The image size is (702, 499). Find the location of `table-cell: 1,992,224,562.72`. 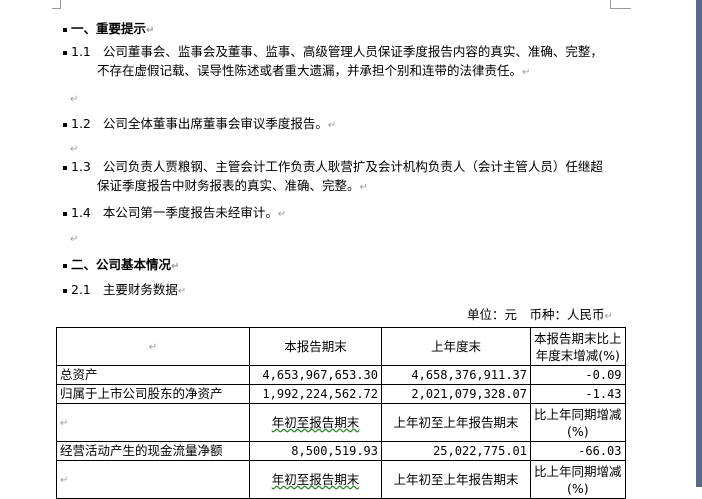

table-cell: 1,992,224,562.72 is located at coordinates (315, 394).